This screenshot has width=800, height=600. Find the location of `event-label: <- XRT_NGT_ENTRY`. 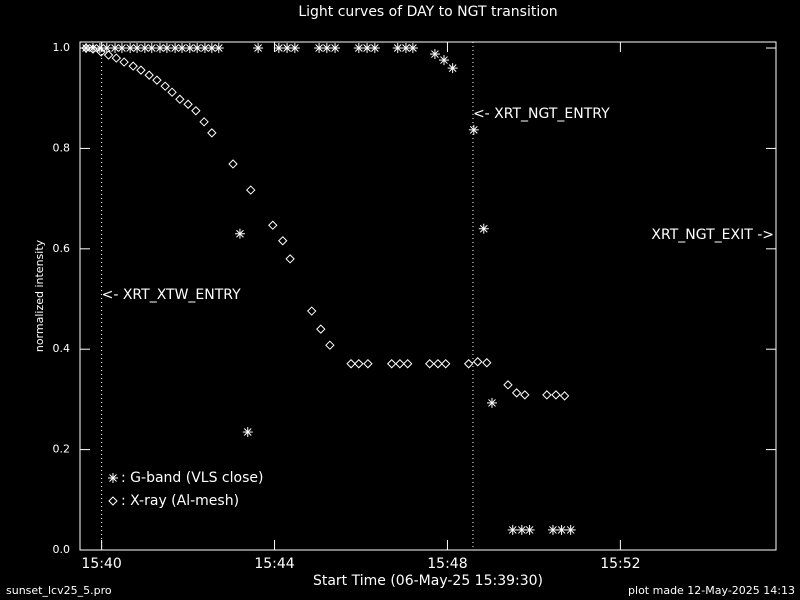

event-label: <- XRT_NGT_ENTRY is located at coordinates (541, 114).